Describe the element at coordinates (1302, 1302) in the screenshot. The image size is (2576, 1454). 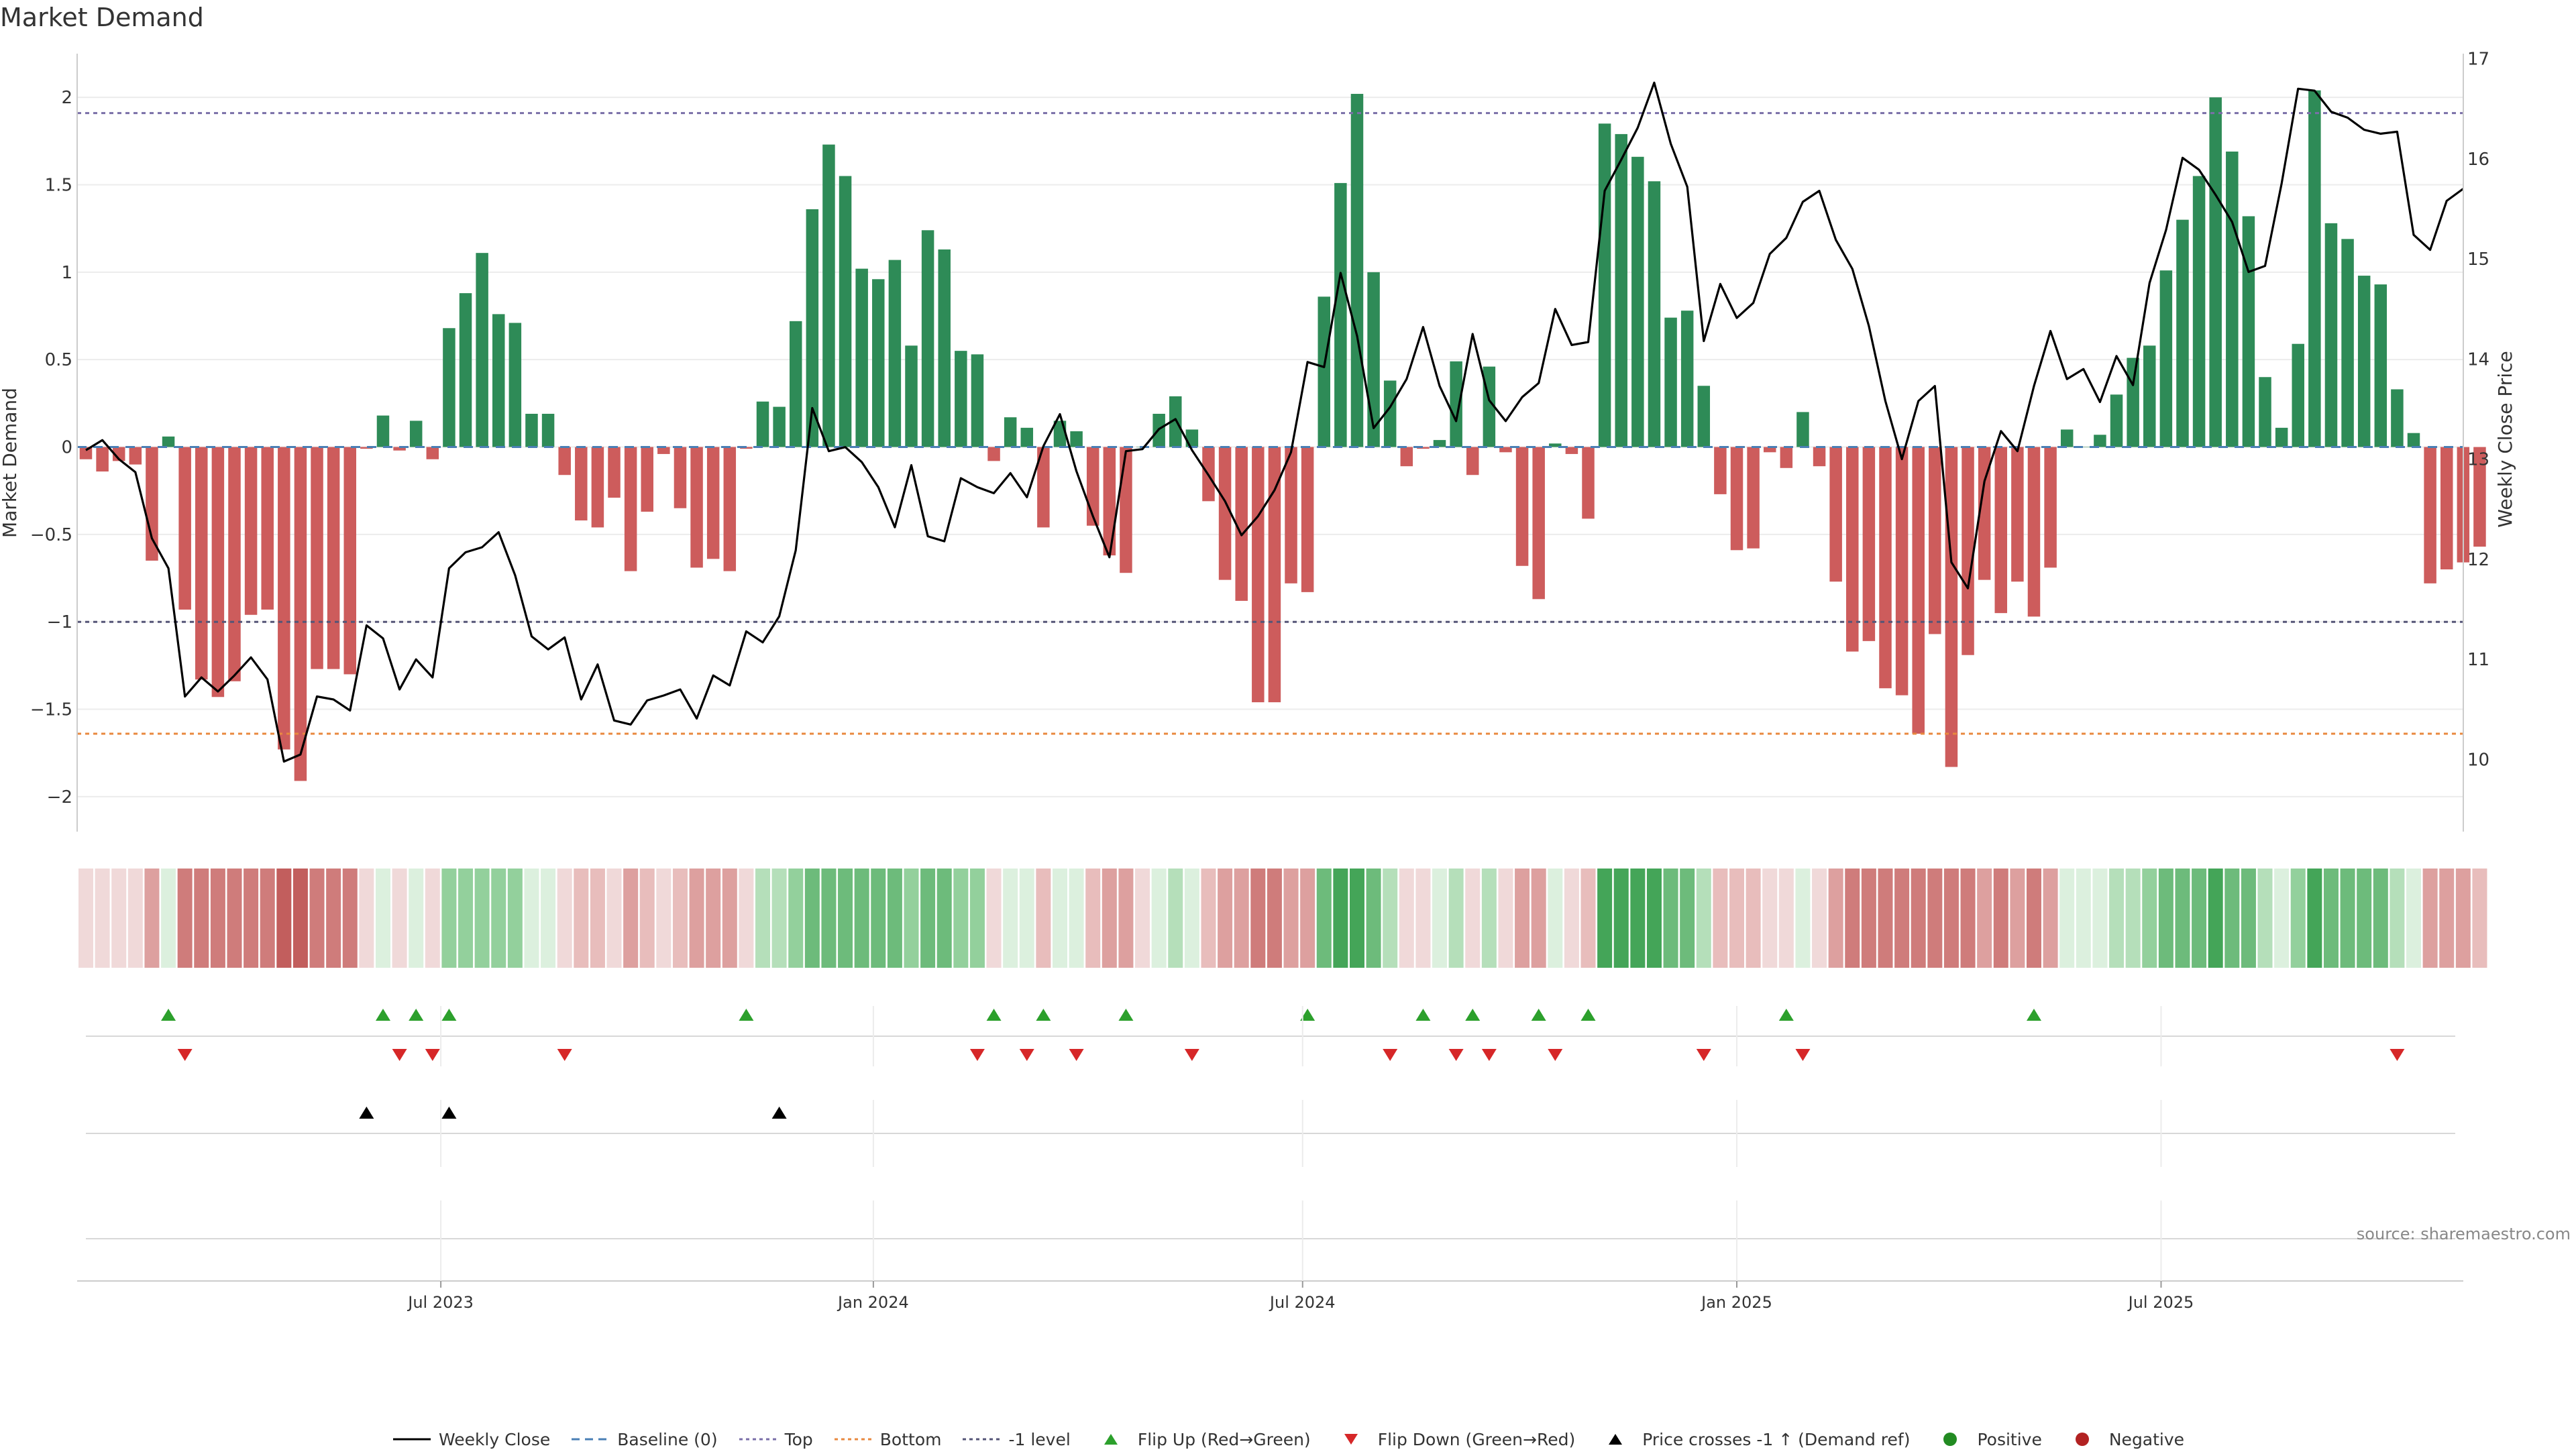
I see `x-tick-label: Jul 2024` at that location.